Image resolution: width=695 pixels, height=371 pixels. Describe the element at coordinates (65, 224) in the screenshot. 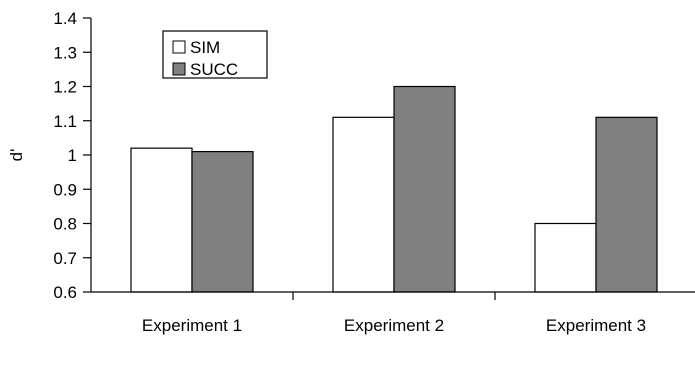

I see `y-tick-label: 0.8` at that location.